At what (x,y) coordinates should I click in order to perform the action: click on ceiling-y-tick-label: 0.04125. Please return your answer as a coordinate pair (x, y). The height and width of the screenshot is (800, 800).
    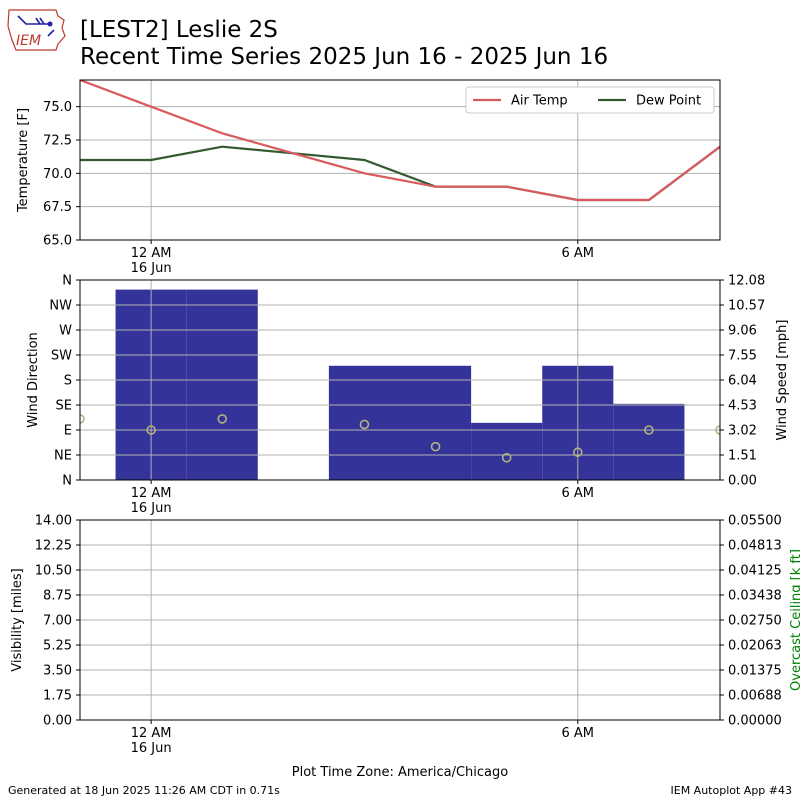
    Looking at the image, I should click on (755, 571).